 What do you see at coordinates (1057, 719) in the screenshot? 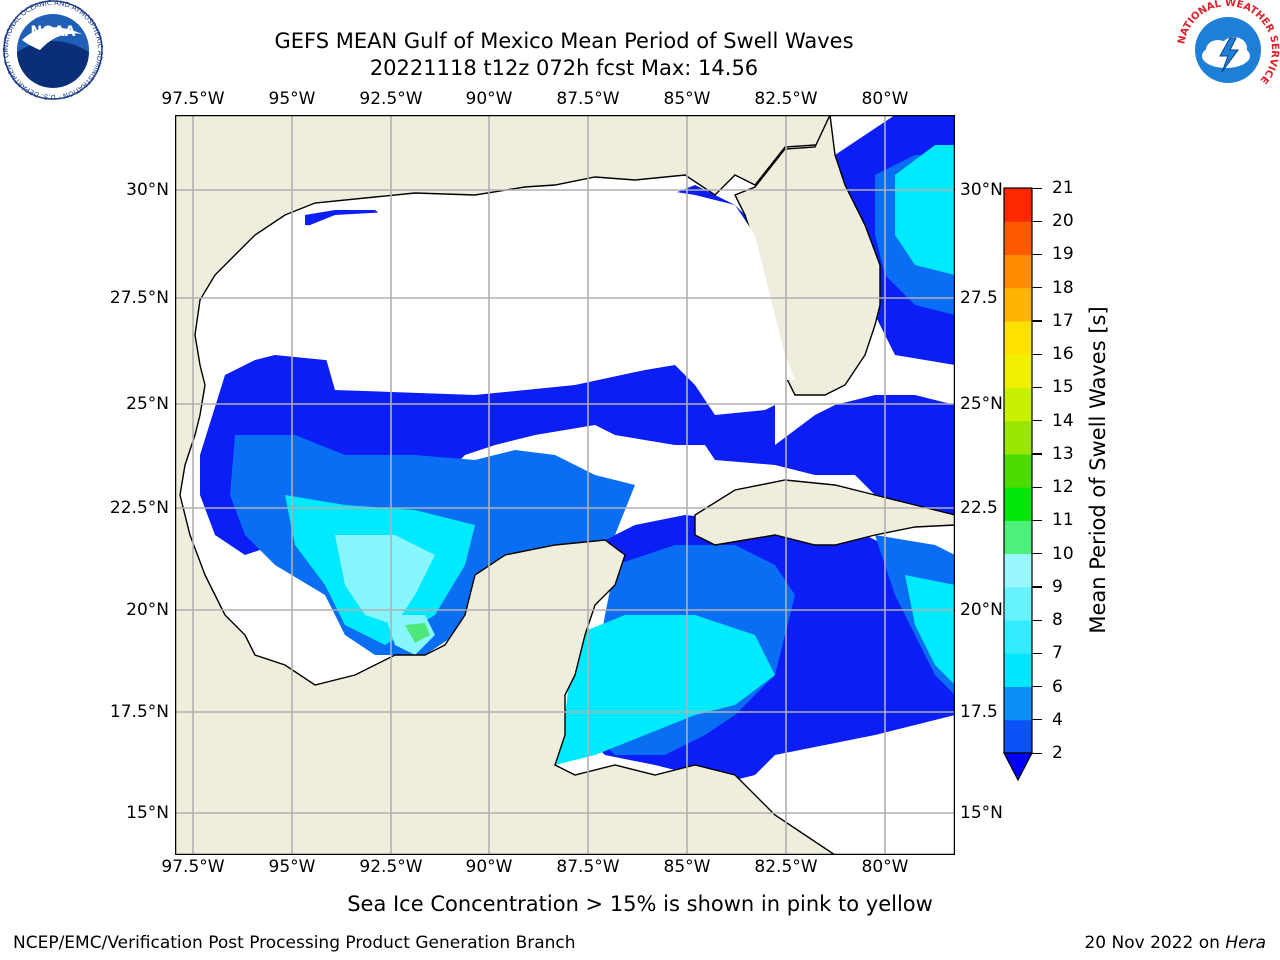
I see `colorbar-tick-label: 4` at bounding box center [1057, 719].